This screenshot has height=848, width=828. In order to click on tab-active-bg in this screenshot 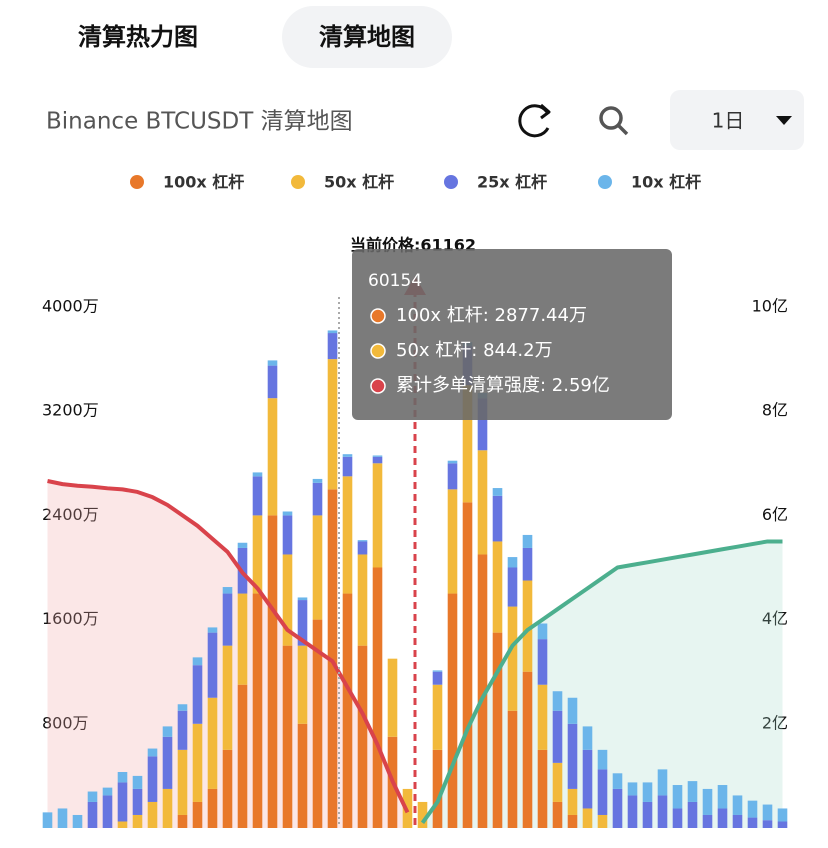, I will do `click(367, 37)`.